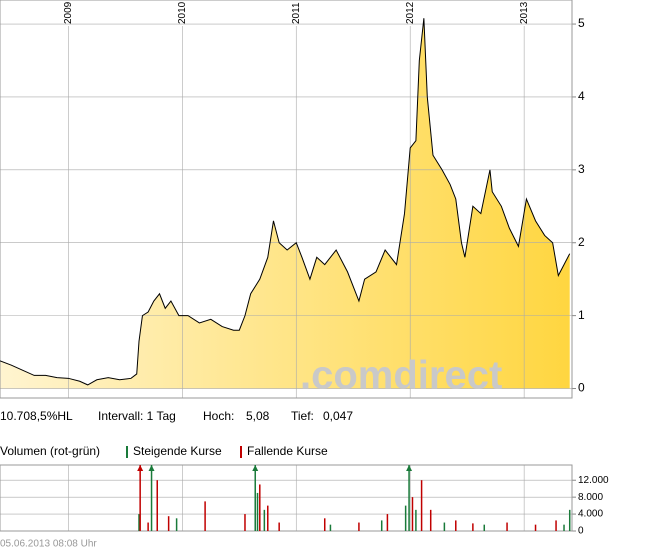 Image resolution: width=645 pixels, height=556 pixels. What do you see at coordinates (137, 416) in the screenshot?
I see `info-interval: Intervall: 1 Tag` at bounding box center [137, 416].